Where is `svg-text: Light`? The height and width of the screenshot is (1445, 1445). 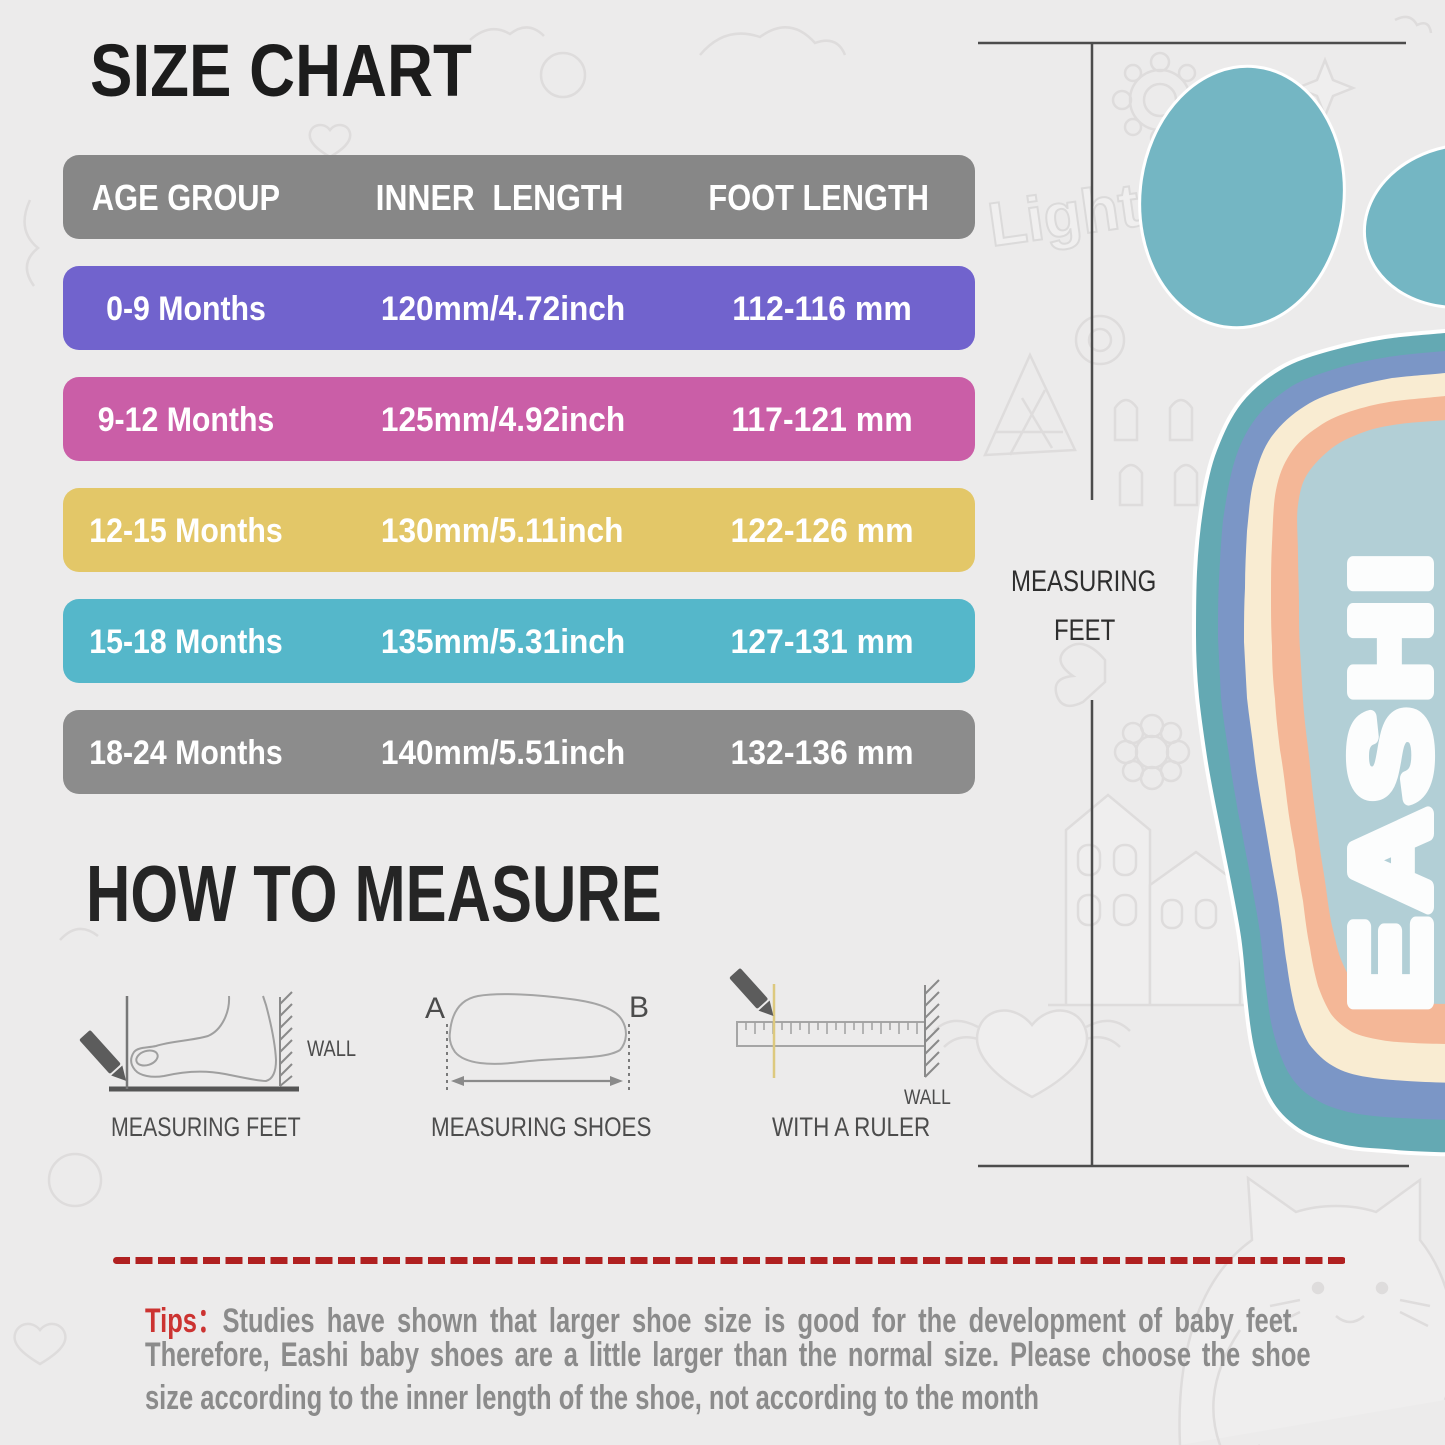 svg-text: Light is located at coordinates (1064, 215).